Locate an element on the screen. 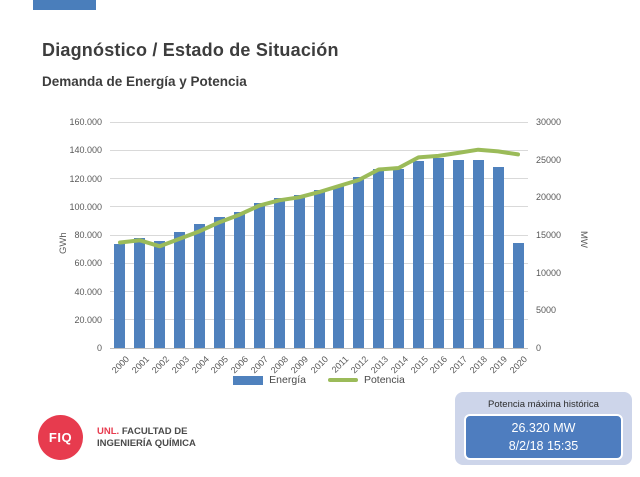 Image resolution: width=640 pixels, height=477 pixels. infobox-value-panel: 26.320 MW 8/2/18 15:35 is located at coordinates (543, 437).